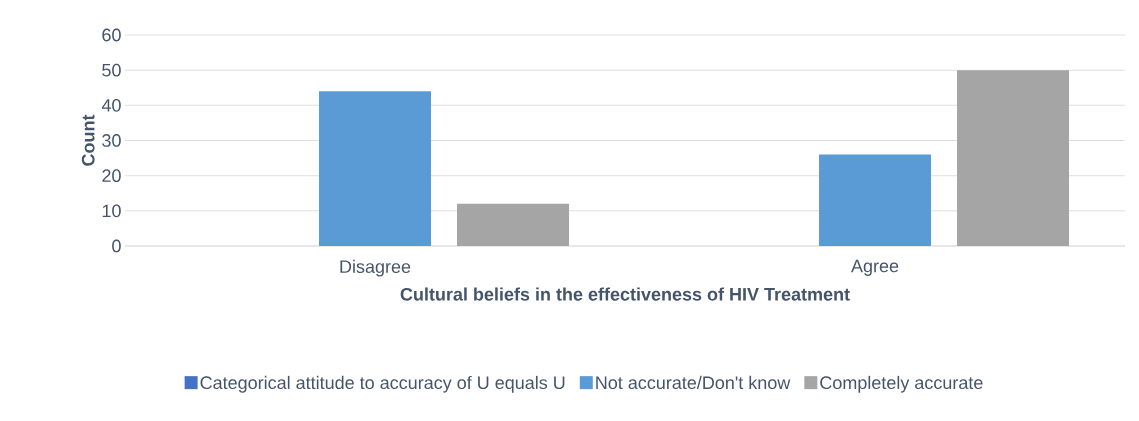  What do you see at coordinates (901, 384) in the screenshot?
I see `legend-label: Completely accurate` at bounding box center [901, 384].